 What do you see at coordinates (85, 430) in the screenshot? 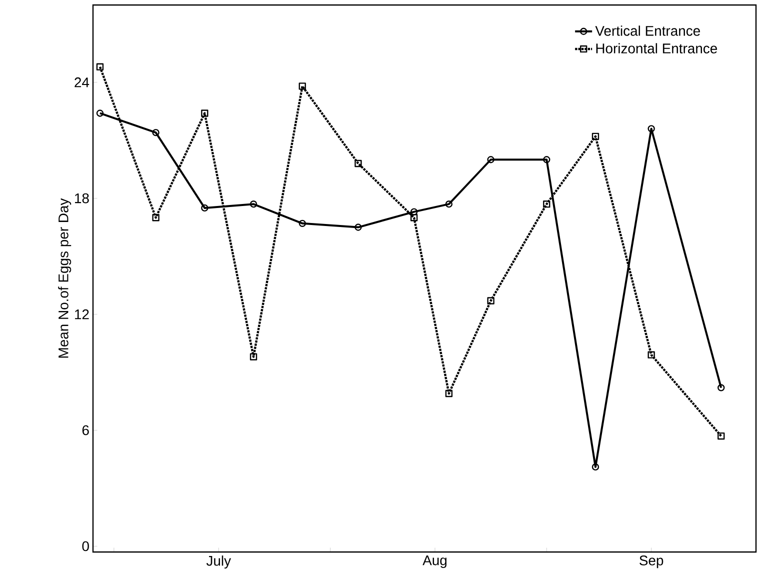
I see `y-tick-label: 6` at bounding box center [85, 430].